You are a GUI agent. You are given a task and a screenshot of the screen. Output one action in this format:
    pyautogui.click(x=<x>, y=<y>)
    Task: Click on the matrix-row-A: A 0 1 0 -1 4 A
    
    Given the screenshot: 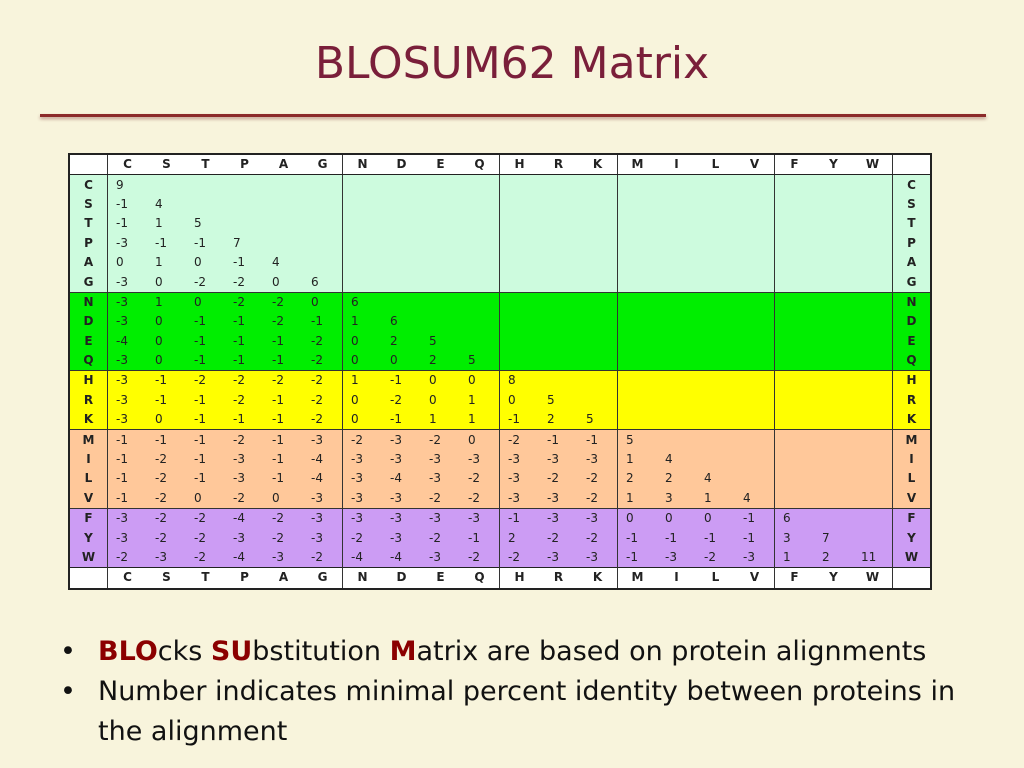 What is the action you would take?
    pyautogui.click(x=500, y=262)
    